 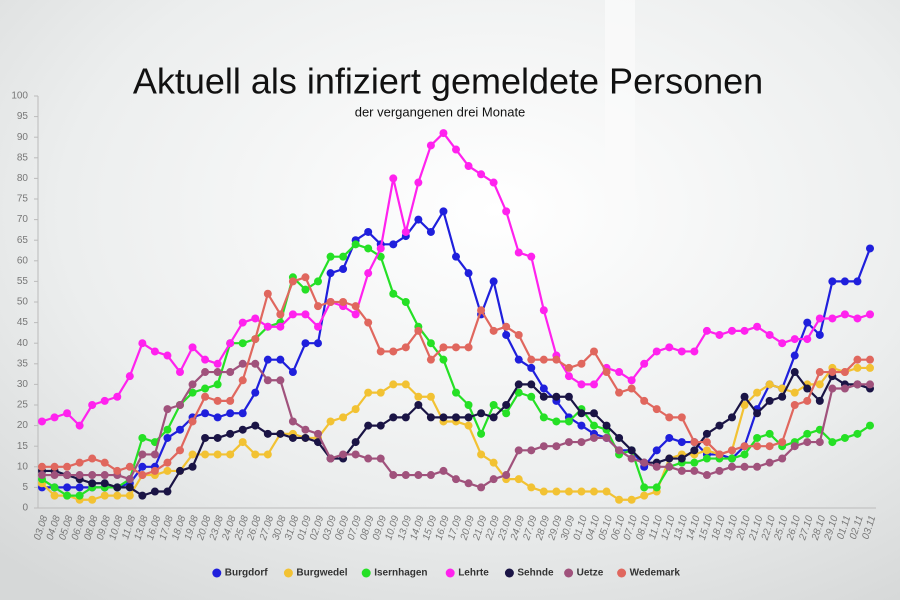 What do you see at coordinates (25, 508) in the screenshot?
I see `y-tick-label: 0` at bounding box center [25, 508].